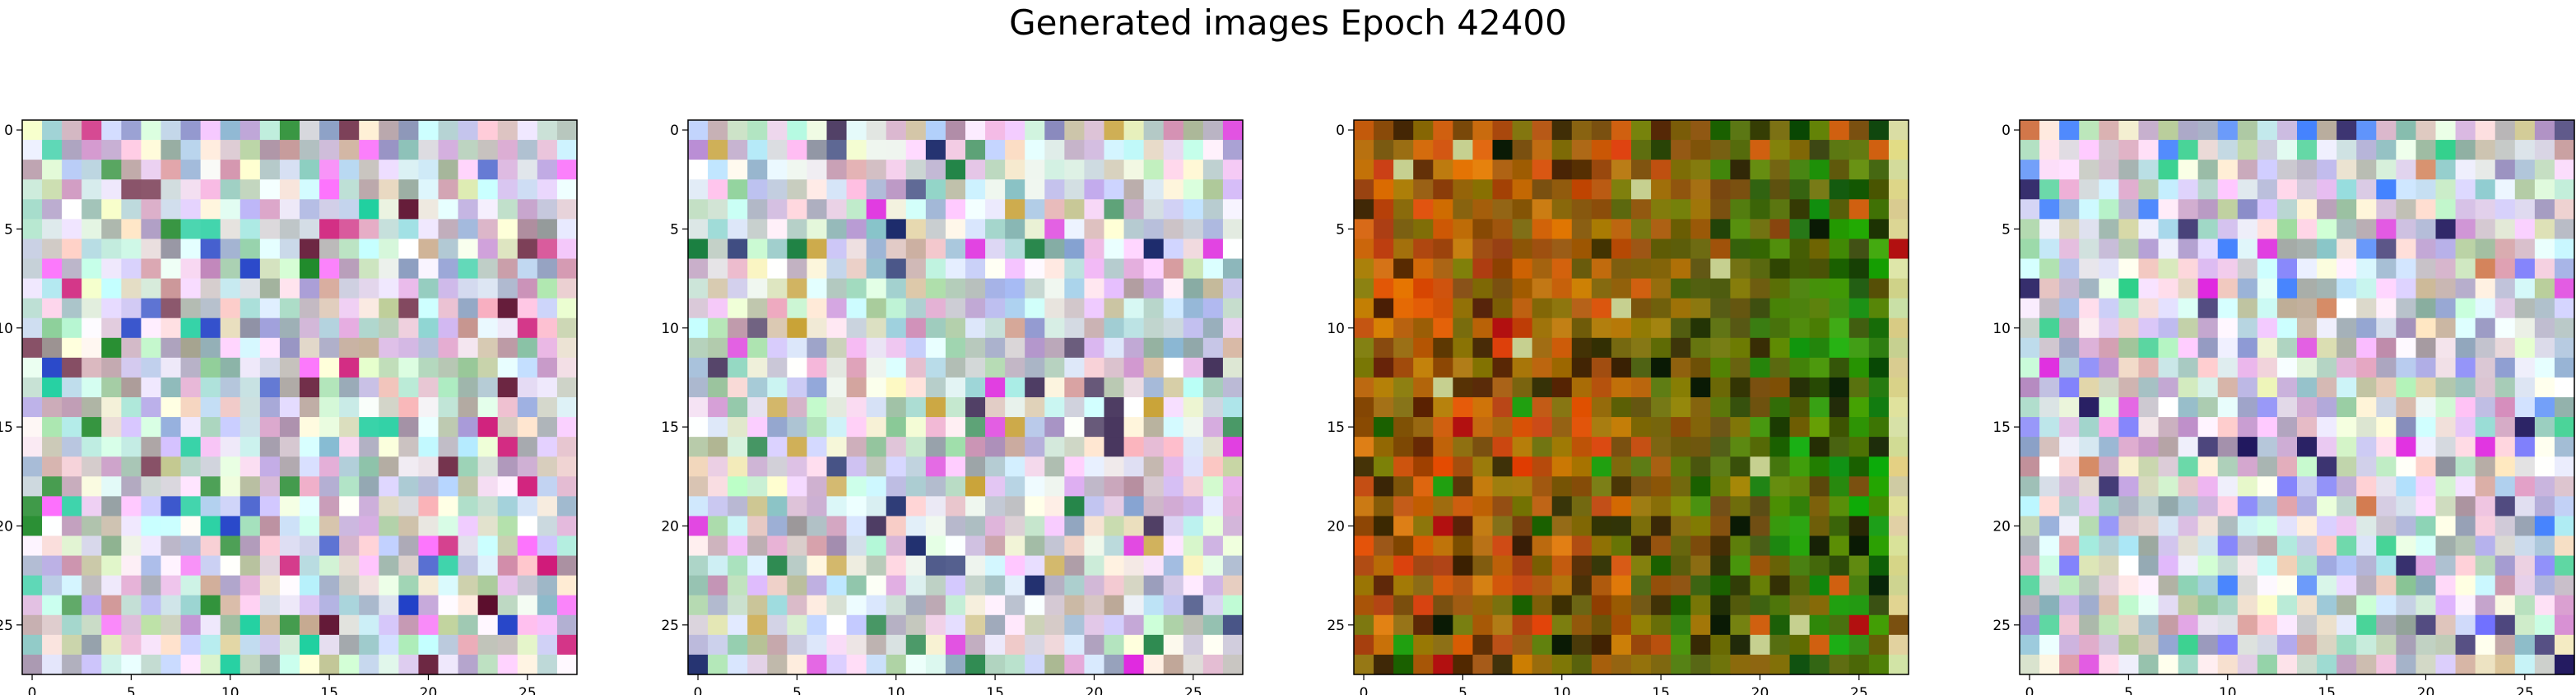  Describe the element at coordinates (230, 690) in the screenshot. I see `panel-1-x-tick-label: 10` at that location.